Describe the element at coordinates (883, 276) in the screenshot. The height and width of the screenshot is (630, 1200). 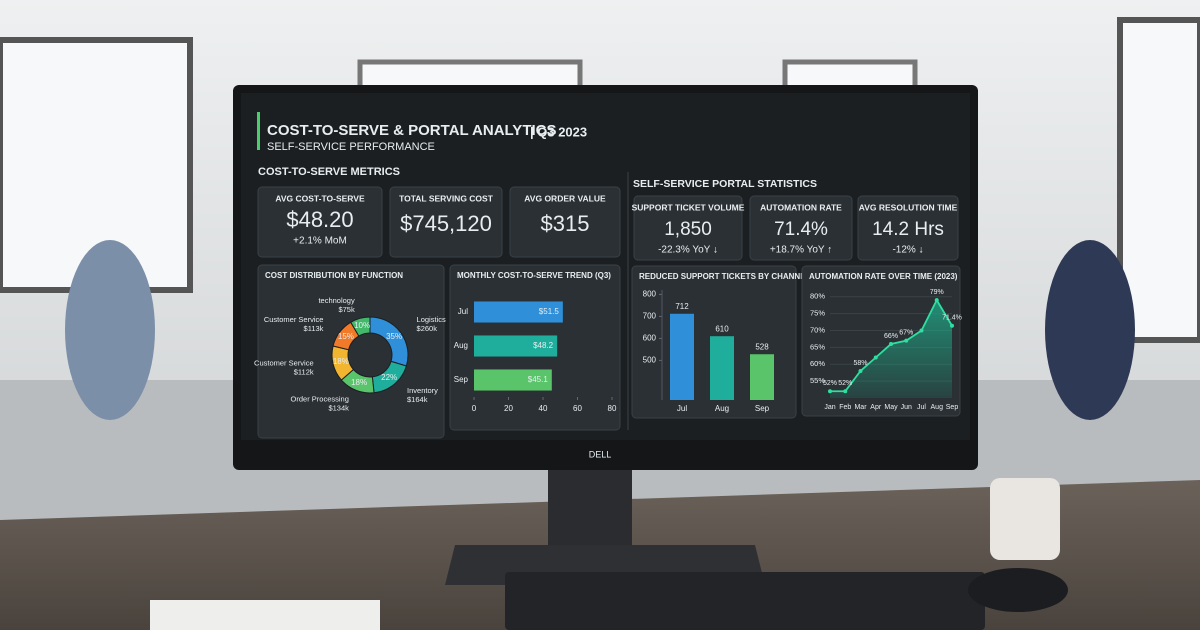
I see `chart-title: AUTOMATION RATE OVER TIME (2023)` at that location.